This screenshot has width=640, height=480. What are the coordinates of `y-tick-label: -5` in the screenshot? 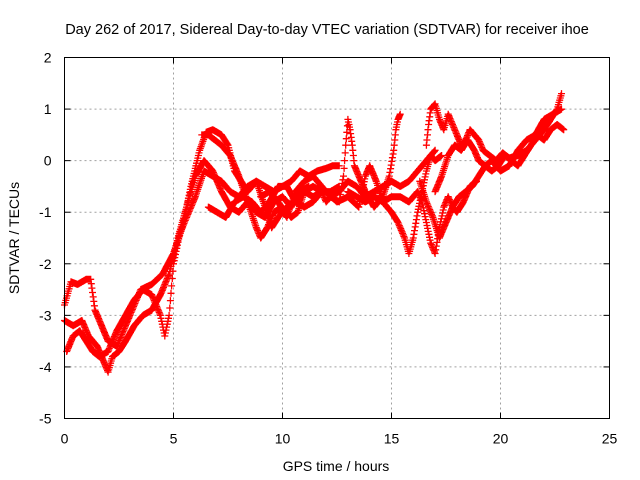 It's located at (45, 419).